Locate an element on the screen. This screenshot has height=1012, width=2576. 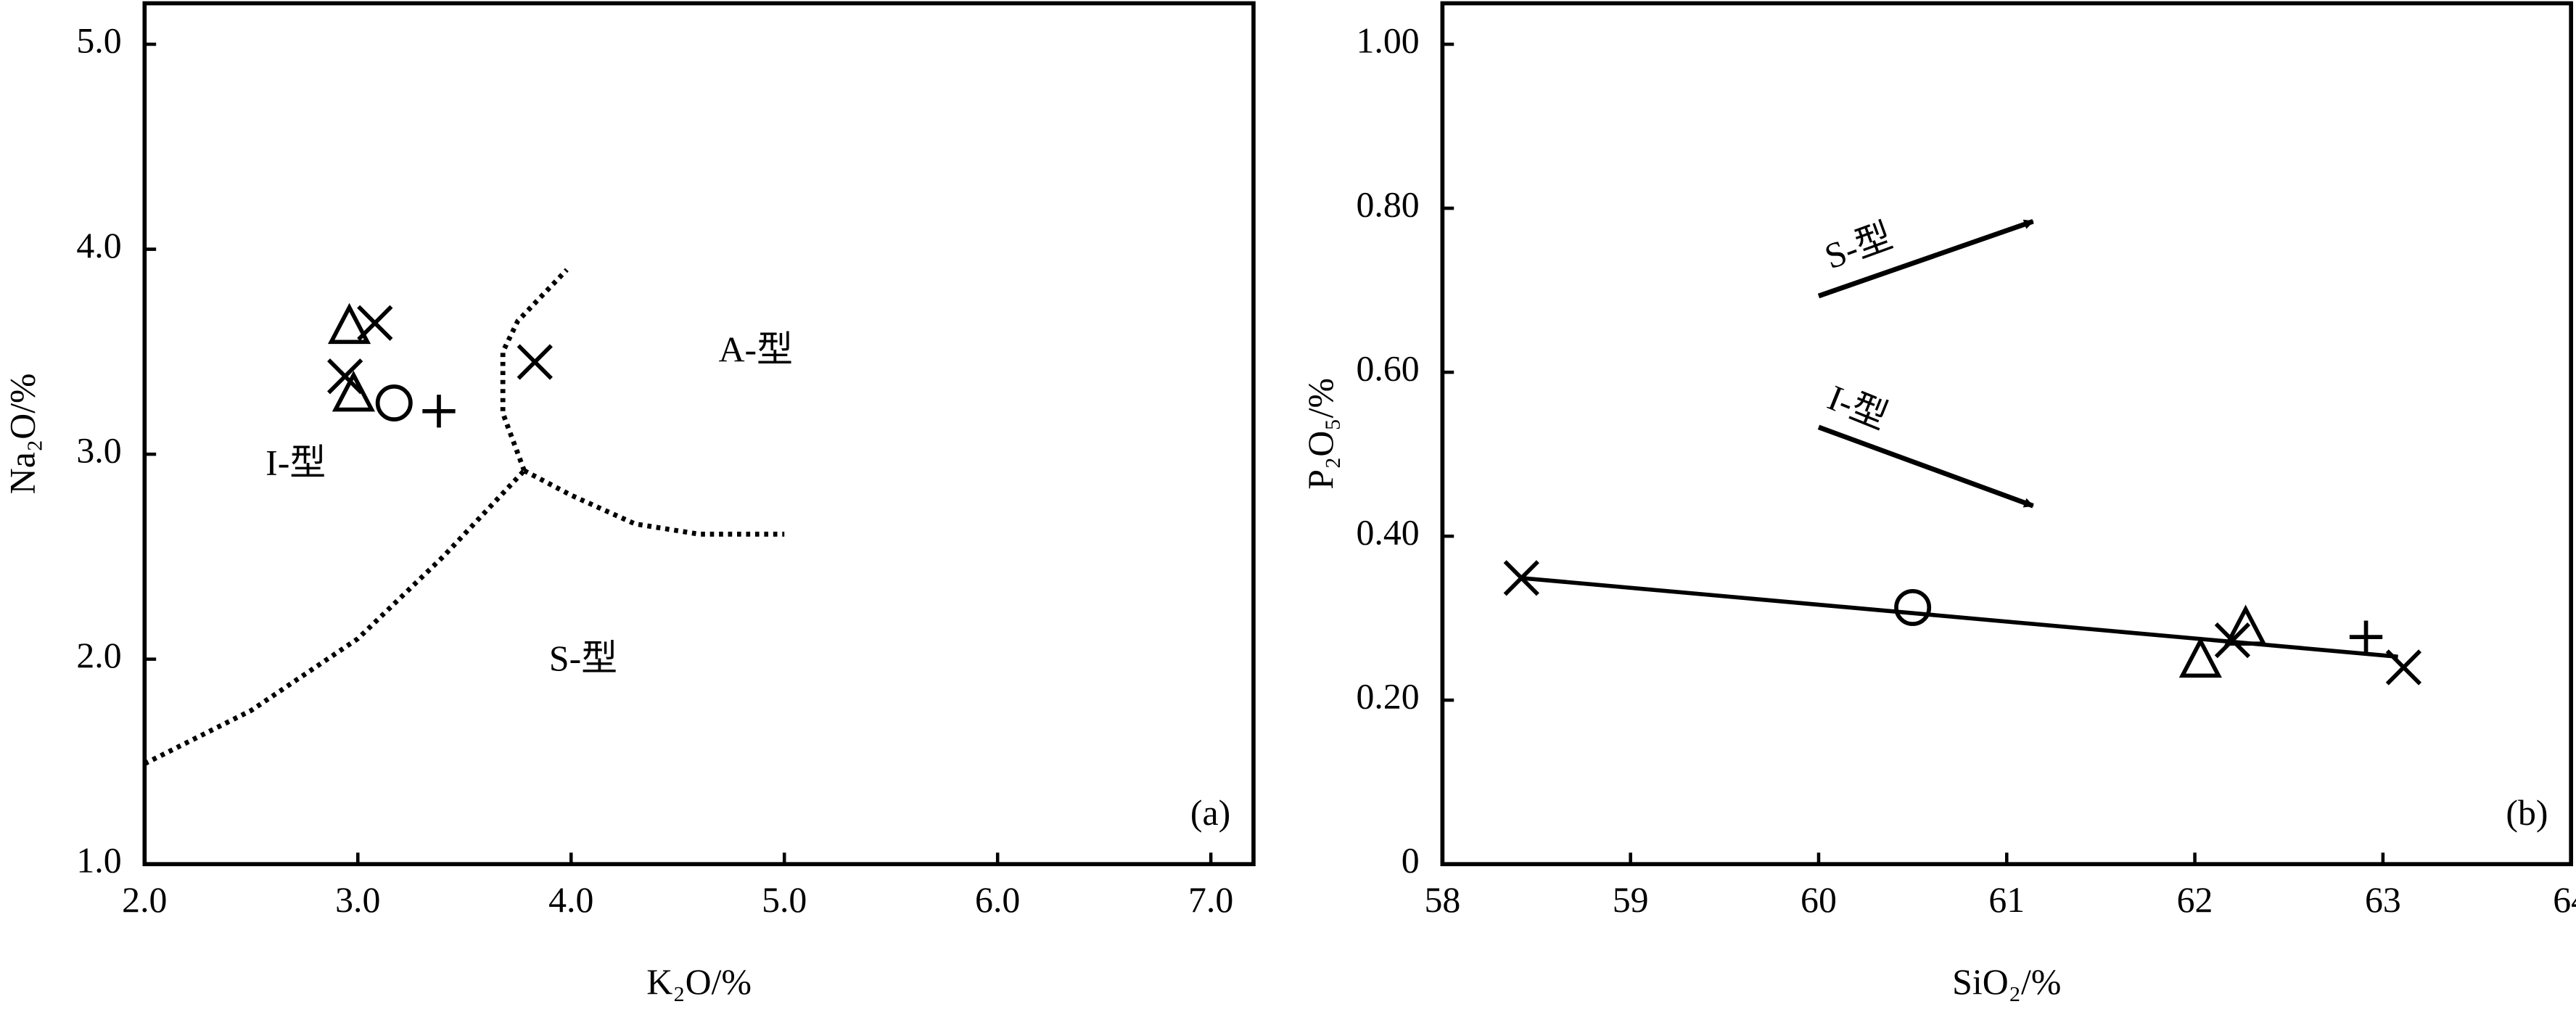
y-tick-label: 1.0 is located at coordinates (98, 861).